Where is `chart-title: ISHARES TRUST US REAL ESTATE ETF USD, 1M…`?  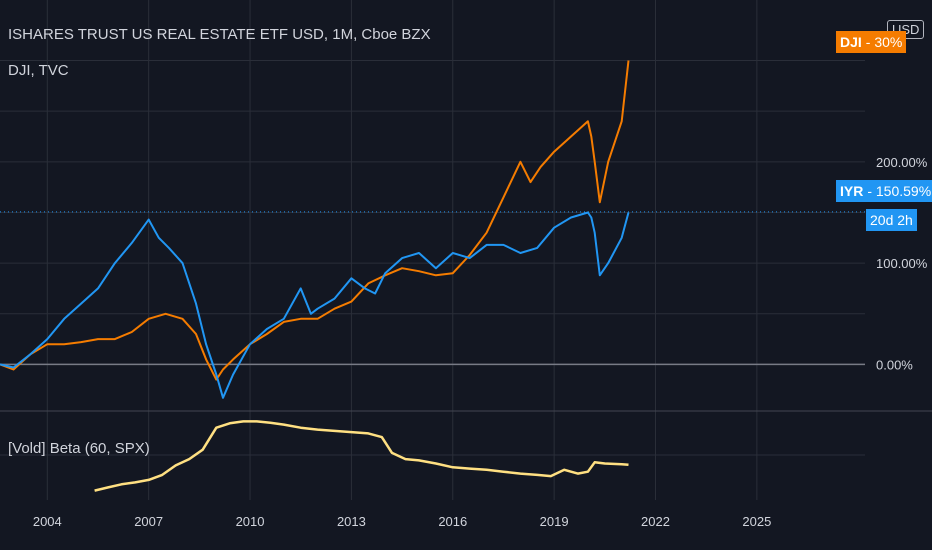
chart-title: ISHARES TRUST US REAL ESTATE ETF USD, 1M… is located at coordinates (219, 34).